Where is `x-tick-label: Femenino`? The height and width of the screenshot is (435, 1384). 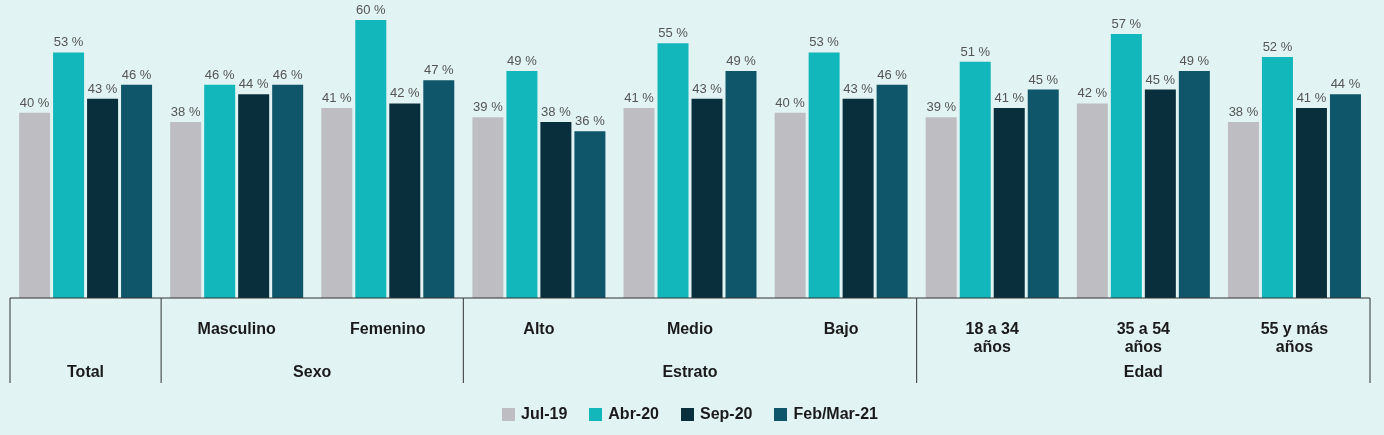 x-tick-label: Femenino is located at coordinates (388, 328).